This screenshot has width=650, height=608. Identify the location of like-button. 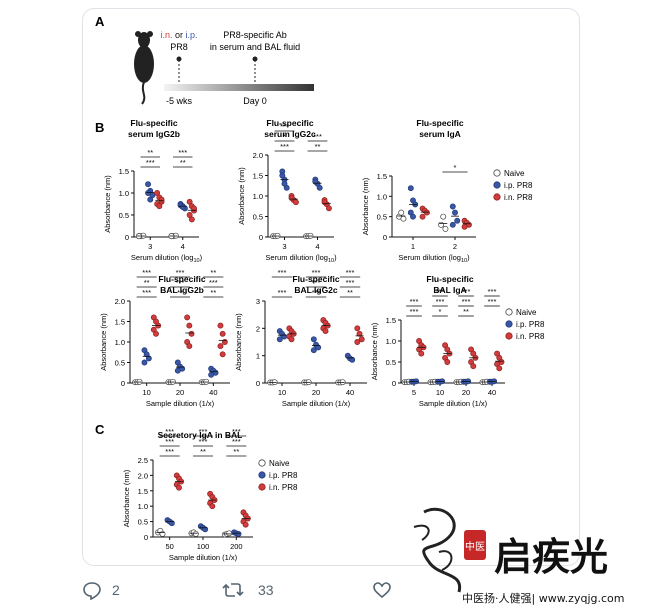
(382, 590).